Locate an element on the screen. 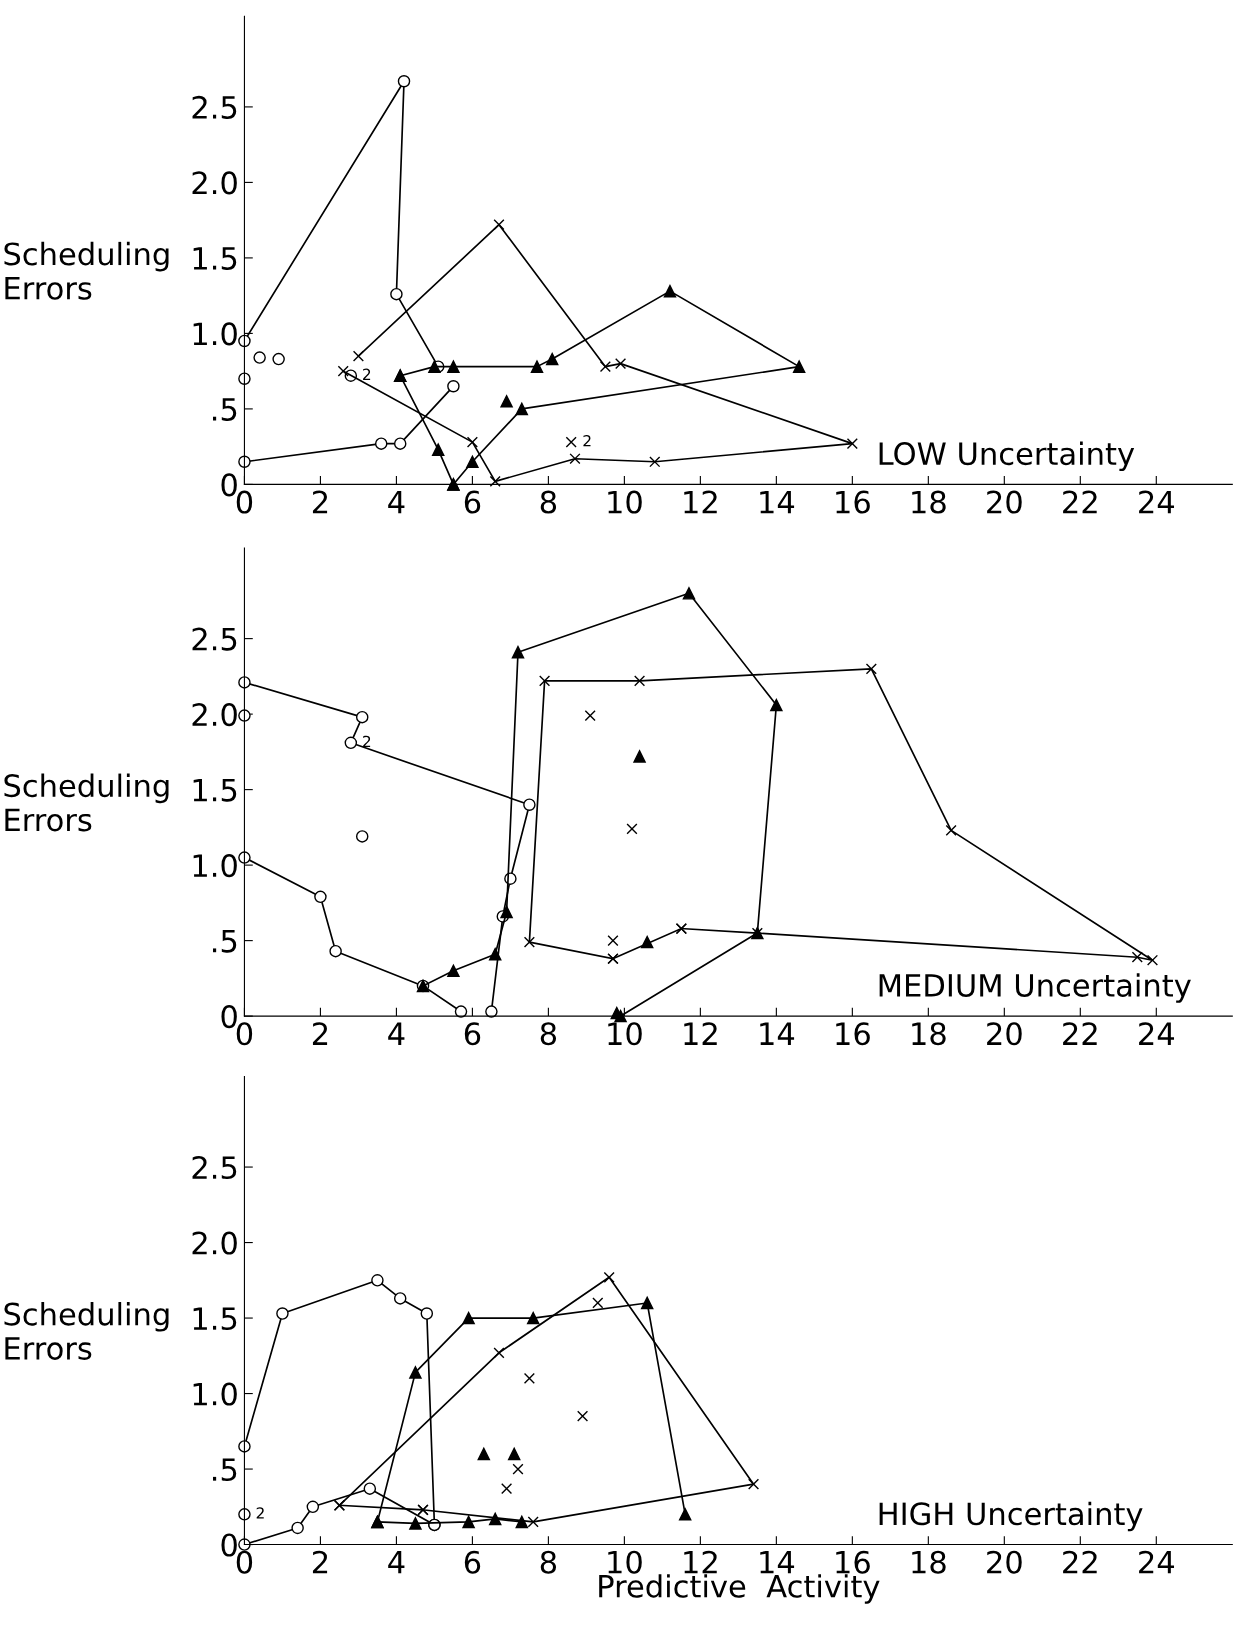  annotation: LOW Uncertainty is located at coordinates (1007, 456).